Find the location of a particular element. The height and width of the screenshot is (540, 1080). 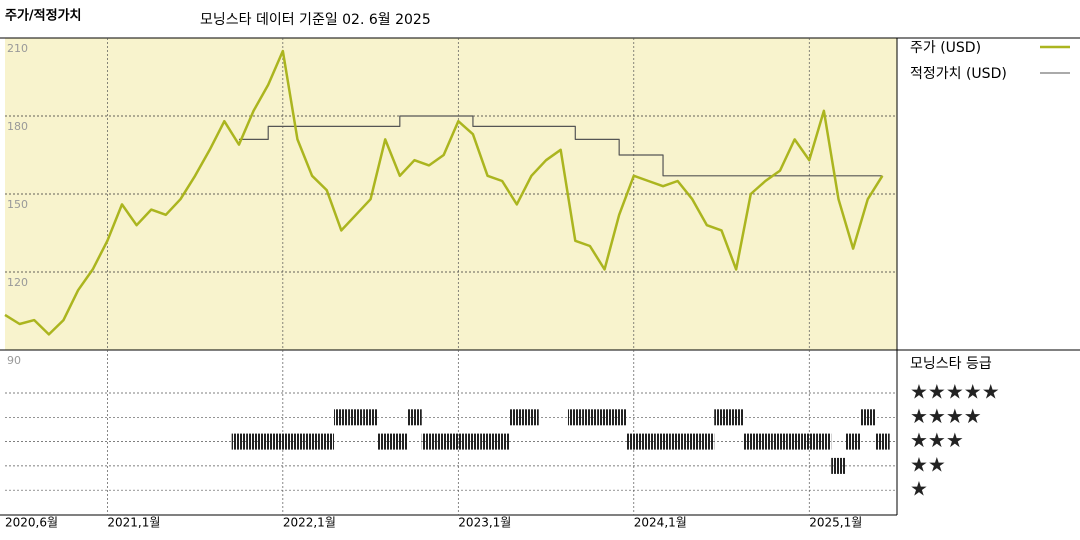

legend-label: 주가 (USD) is located at coordinates (945, 48).